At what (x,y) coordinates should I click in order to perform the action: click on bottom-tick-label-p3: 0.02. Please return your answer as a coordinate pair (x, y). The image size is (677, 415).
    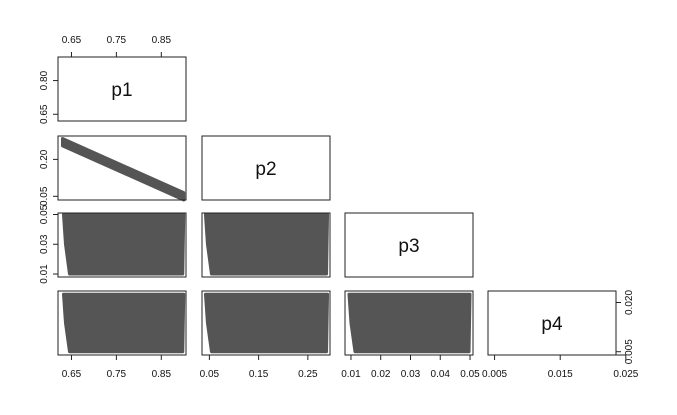
    Looking at the image, I should click on (381, 374).